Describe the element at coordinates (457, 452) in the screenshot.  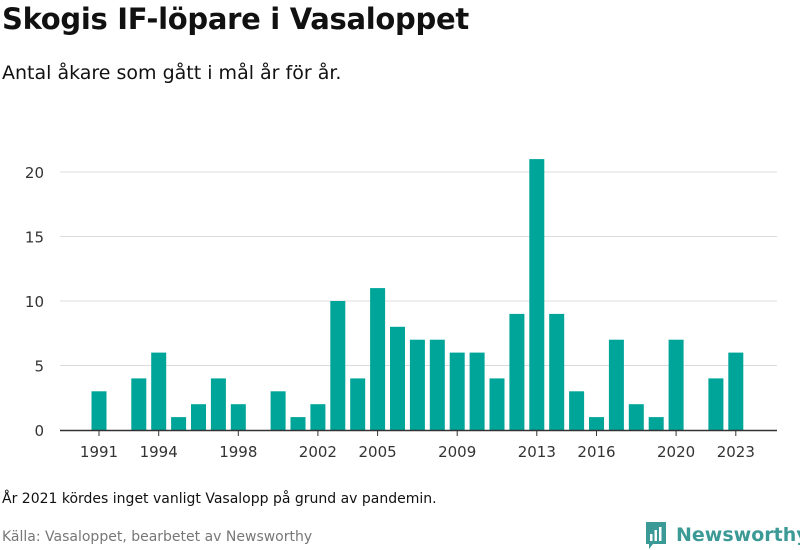
I see `x-tick-label: 2009` at that location.